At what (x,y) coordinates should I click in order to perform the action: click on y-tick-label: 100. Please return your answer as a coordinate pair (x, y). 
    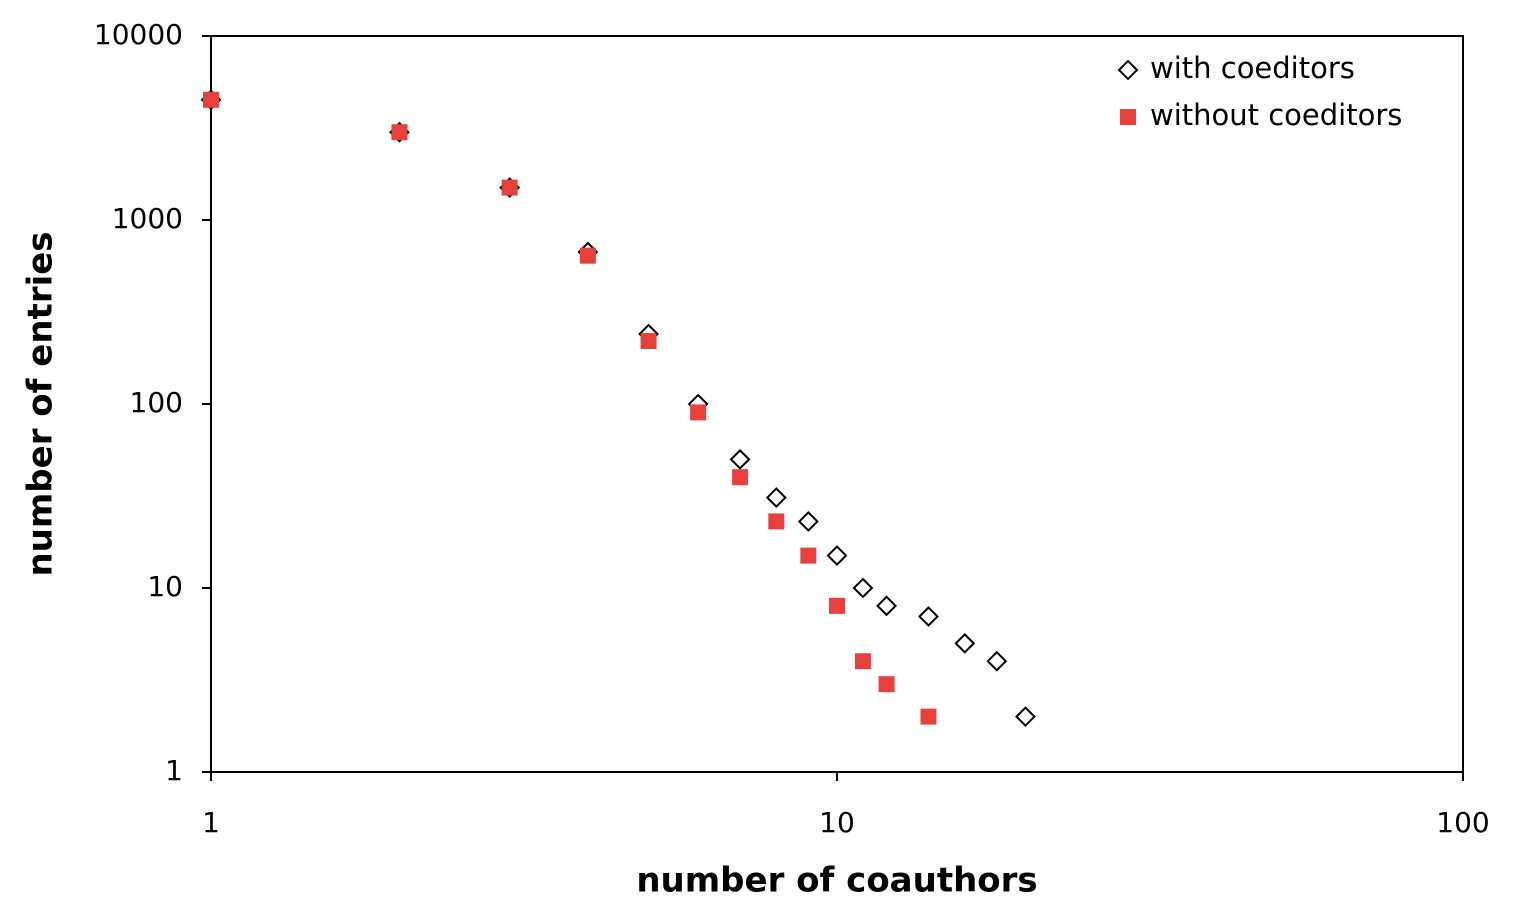
    Looking at the image, I should click on (156, 402).